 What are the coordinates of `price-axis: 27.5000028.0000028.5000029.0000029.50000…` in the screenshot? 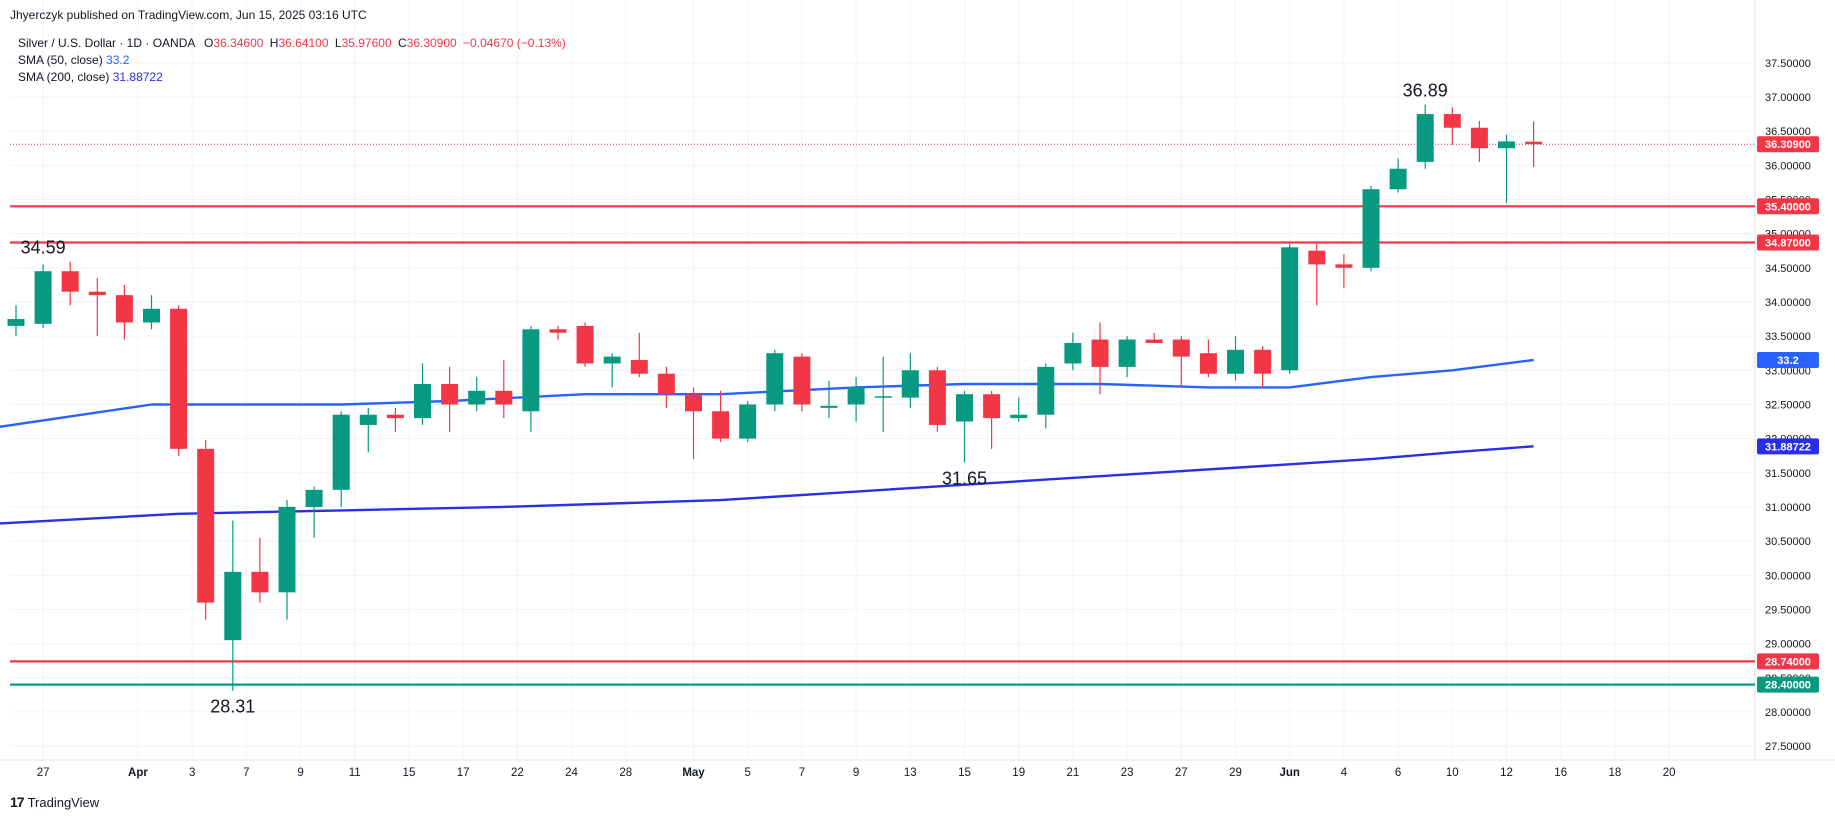 It's located at (1788, 405).